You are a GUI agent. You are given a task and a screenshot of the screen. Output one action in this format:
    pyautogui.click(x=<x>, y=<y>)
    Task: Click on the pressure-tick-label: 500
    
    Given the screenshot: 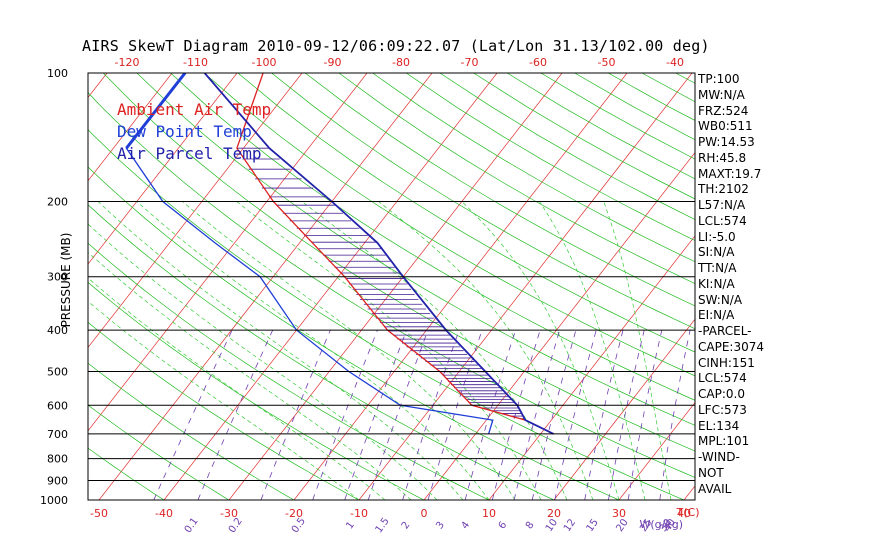 What is the action you would take?
    pyautogui.click(x=57, y=371)
    